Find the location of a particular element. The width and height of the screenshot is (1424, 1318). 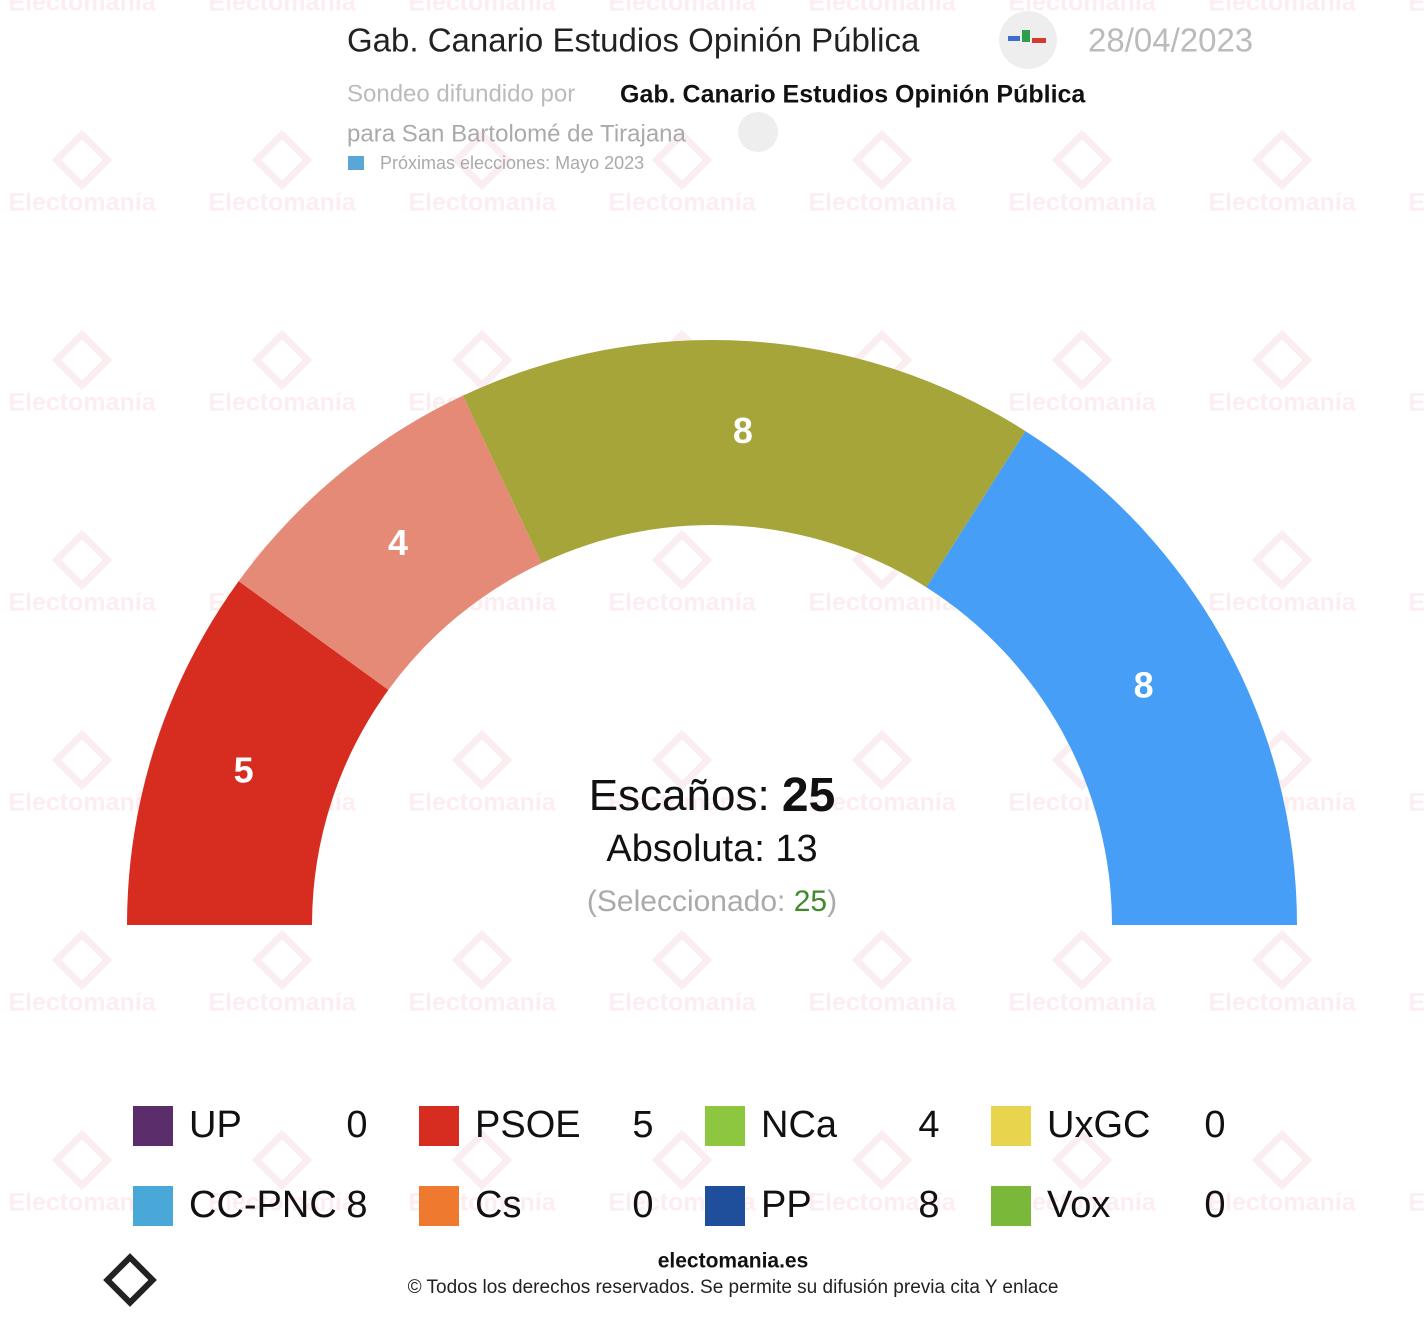

legend-value: 4 is located at coordinates (928, 1125).